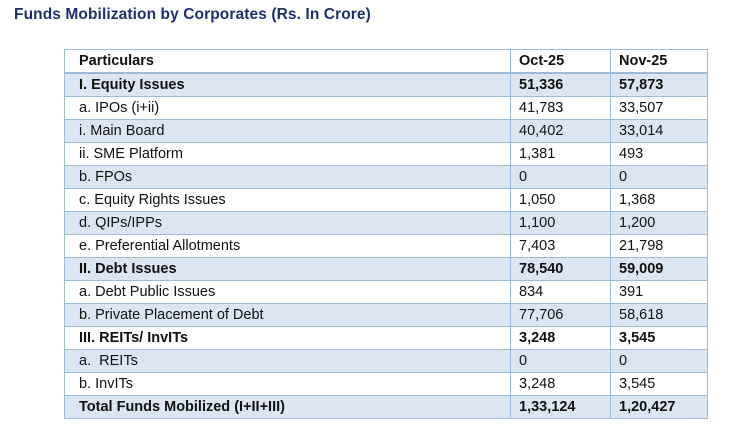  I want to click on row-oct-value: 7,403, so click(560, 246).